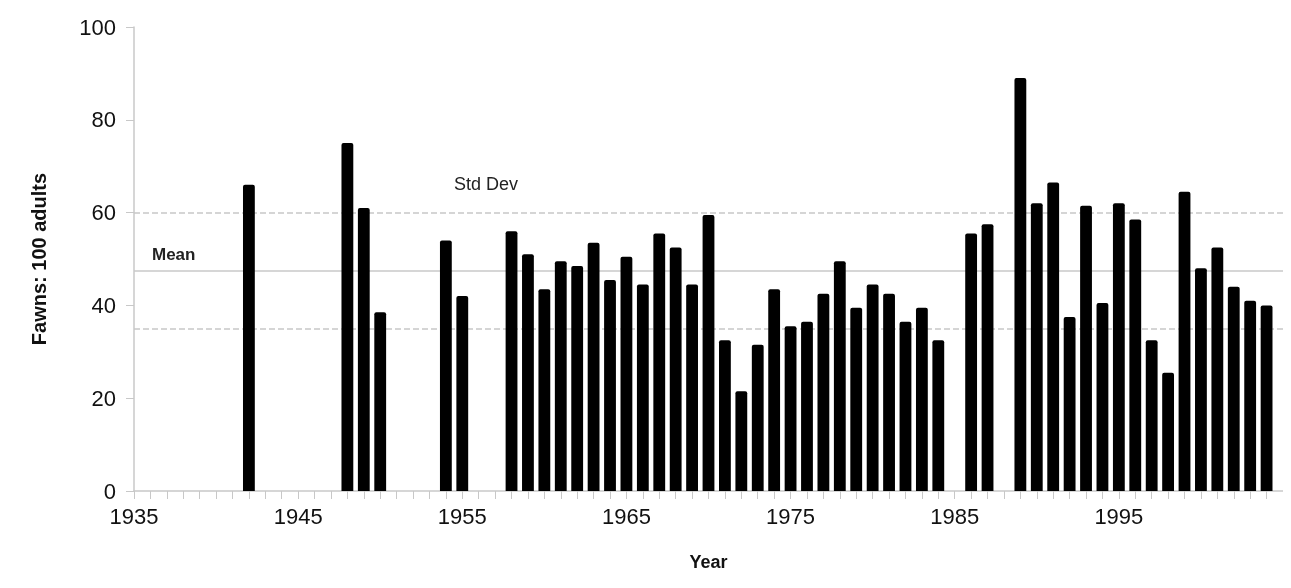 Image resolution: width=1291 pixels, height=588 pixels. What do you see at coordinates (462, 516) in the screenshot?
I see `x-tick-label: 1955` at bounding box center [462, 516].